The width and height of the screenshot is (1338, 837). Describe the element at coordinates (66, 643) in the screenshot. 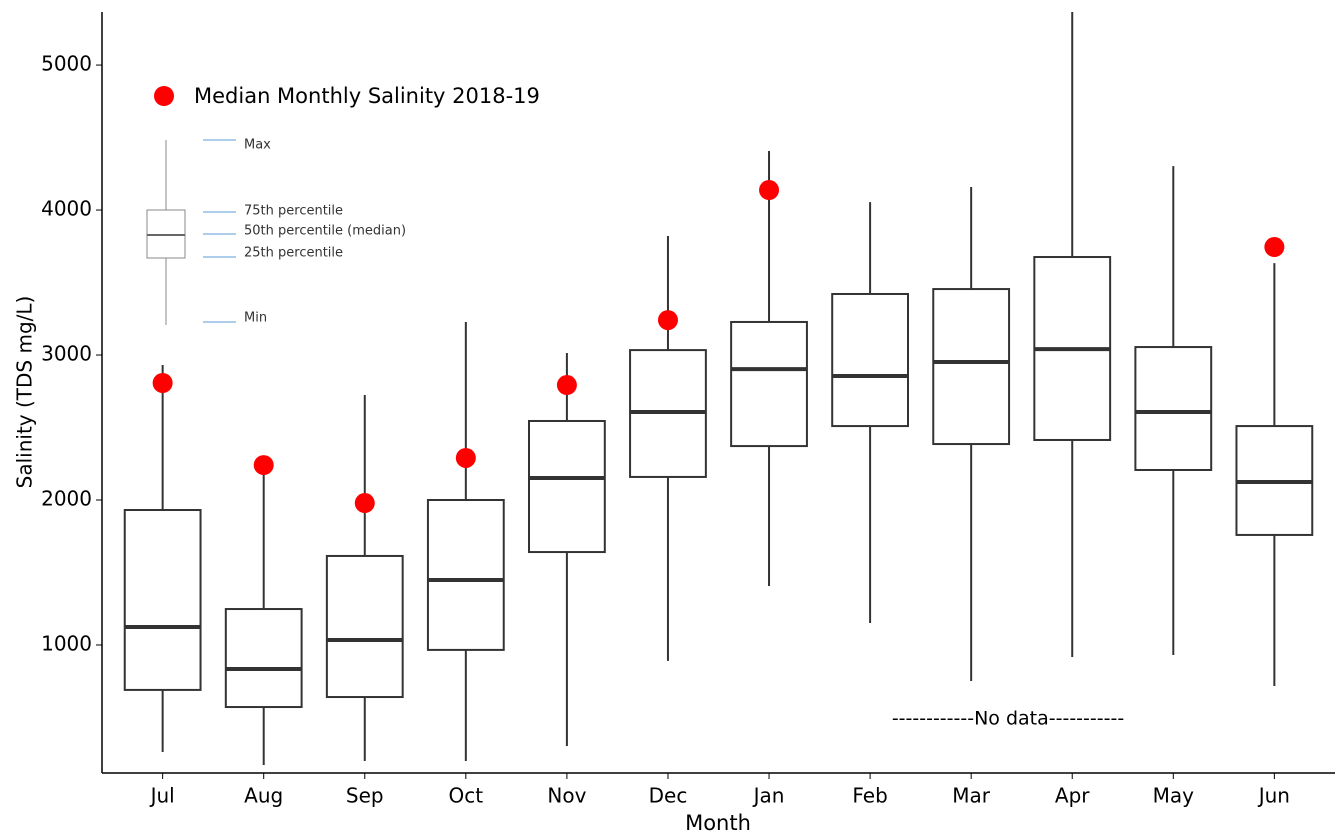

I see `y-tick-label: 1000` at that location.